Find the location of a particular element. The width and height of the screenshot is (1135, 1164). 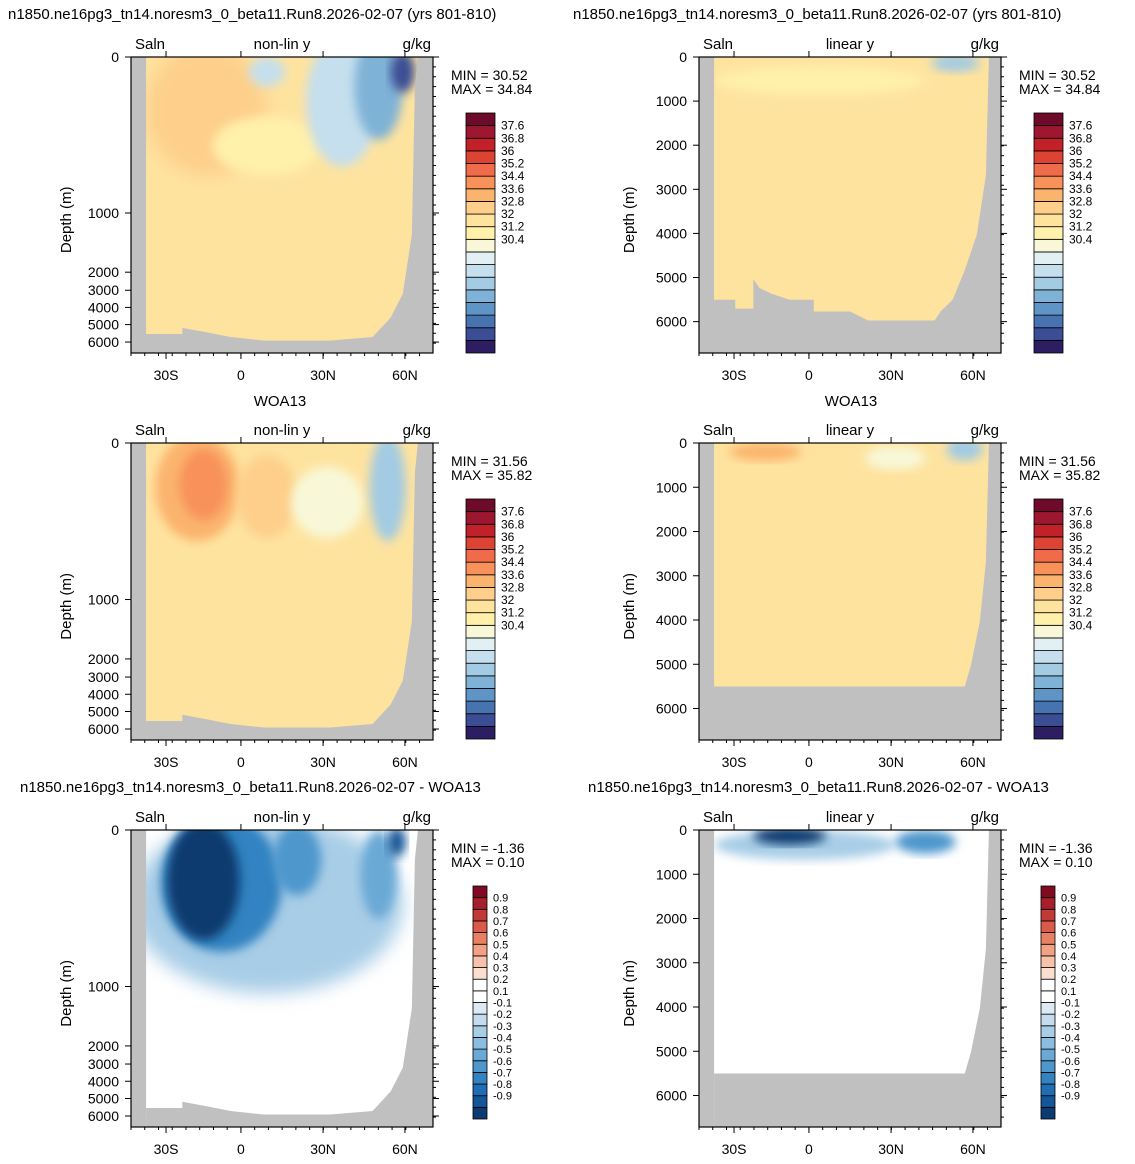

row2-title-left: WOA13 is located at coordinates (280, 401).